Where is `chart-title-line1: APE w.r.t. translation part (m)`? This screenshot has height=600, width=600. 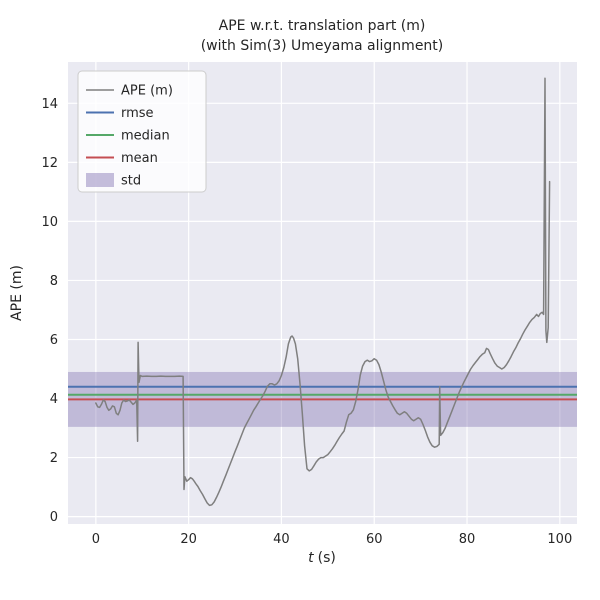 chart-title-line1: APE w.r.t. translation part (m) is located at coordinates (322, 26).